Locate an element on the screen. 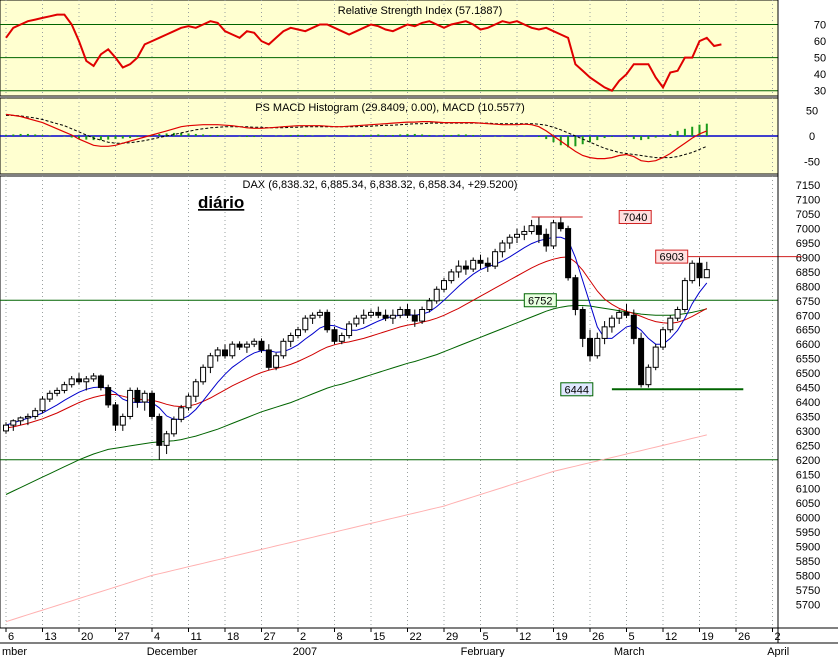 The image size is (838, 662). price-tick-label: 6250 is located at coordinates (808, 446).